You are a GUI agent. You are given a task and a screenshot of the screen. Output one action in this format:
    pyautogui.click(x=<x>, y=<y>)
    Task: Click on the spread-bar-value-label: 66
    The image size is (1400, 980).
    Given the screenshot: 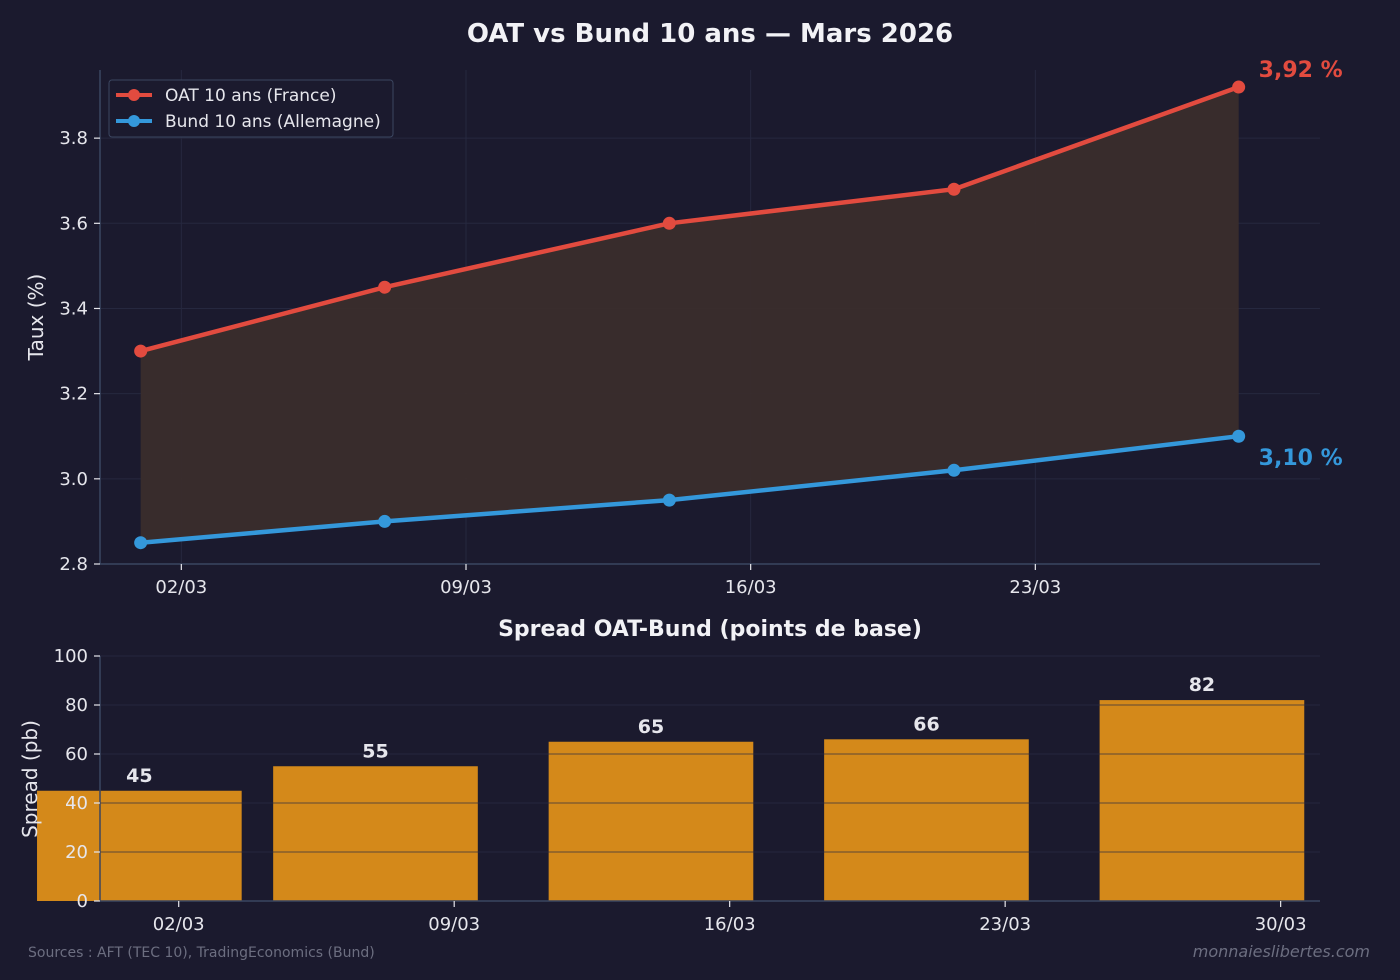 What is the action you would take?
    pyautogui.click(x=926, y=724)
    